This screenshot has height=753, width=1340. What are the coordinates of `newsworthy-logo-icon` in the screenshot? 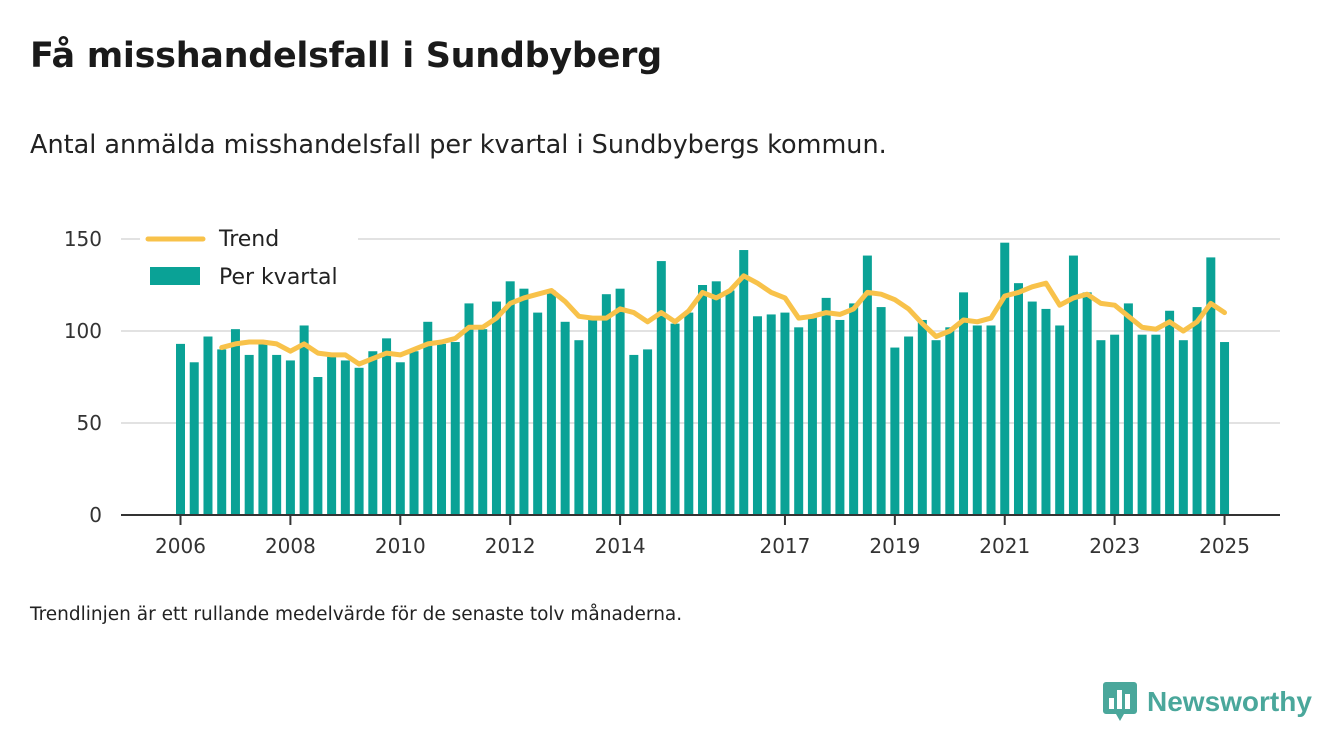 It's located at (1120, 701).